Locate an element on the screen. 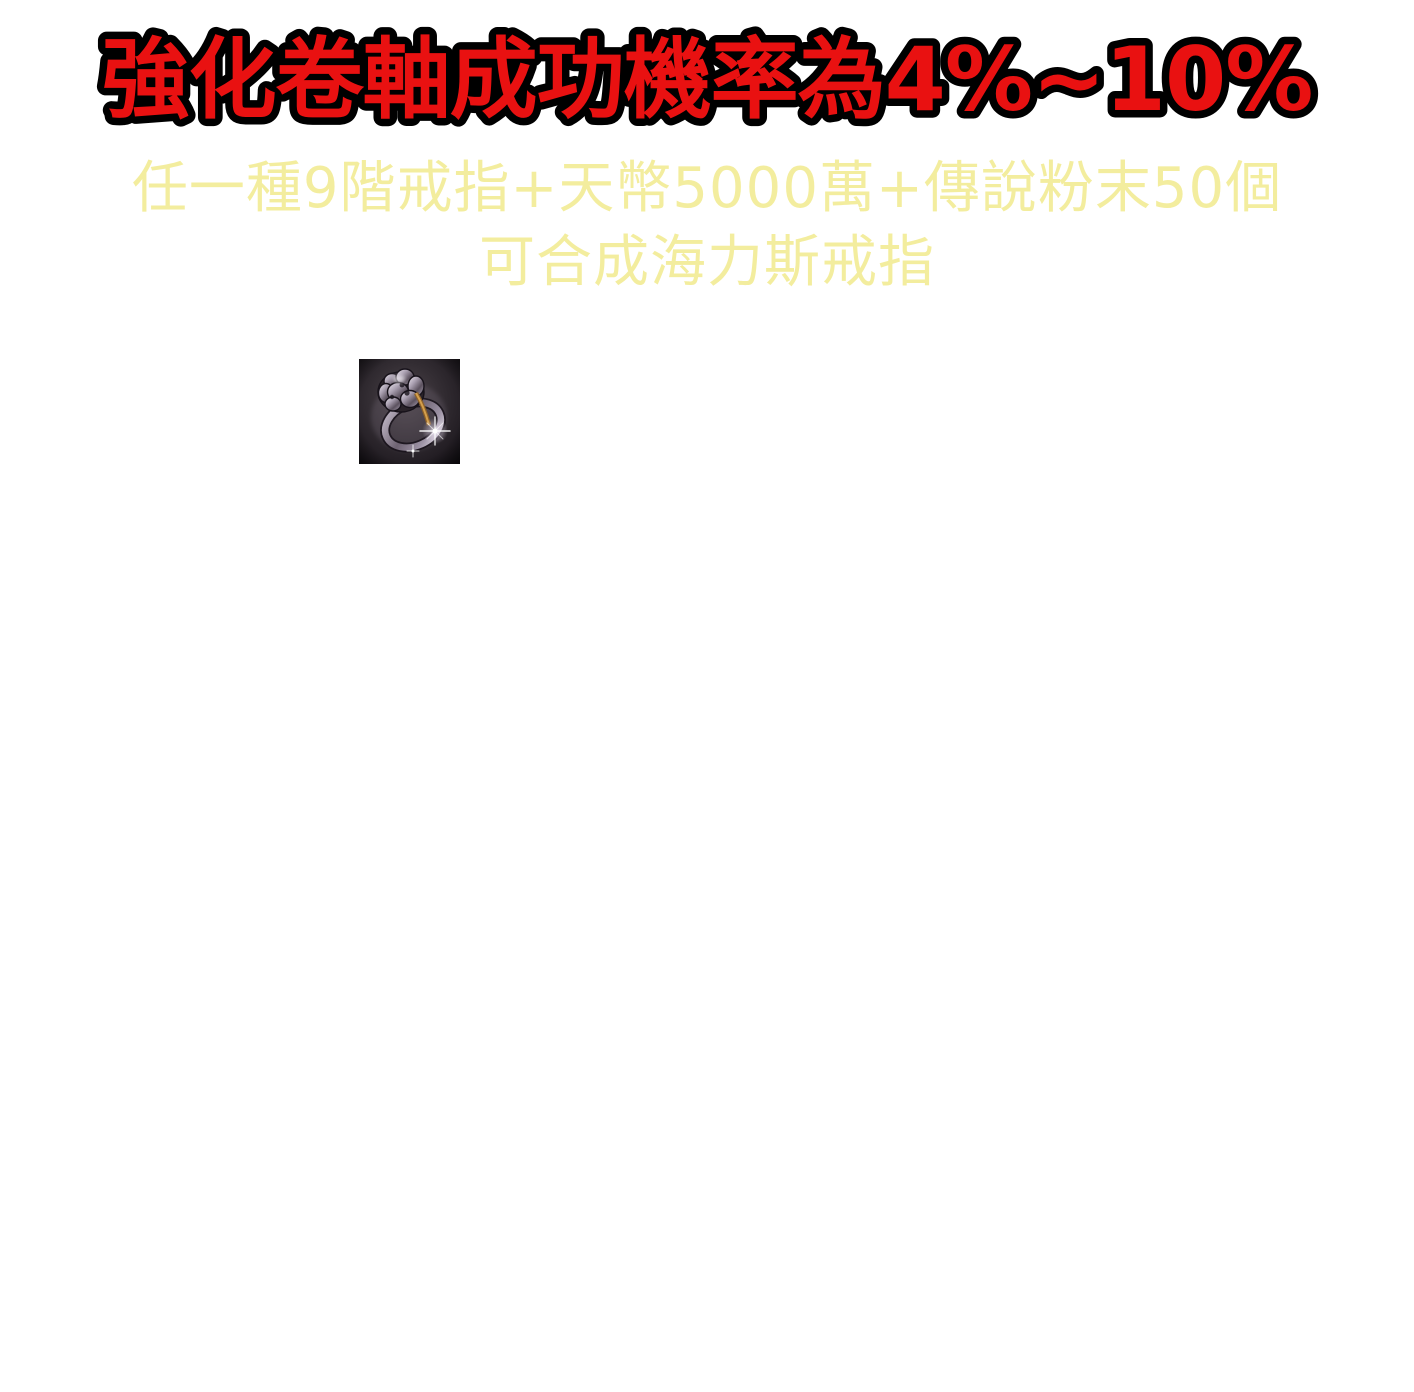 The image size is (1414, 1392). banner: 強化卷軸成功機率為4%~10% is located at coordinates (707, 80).